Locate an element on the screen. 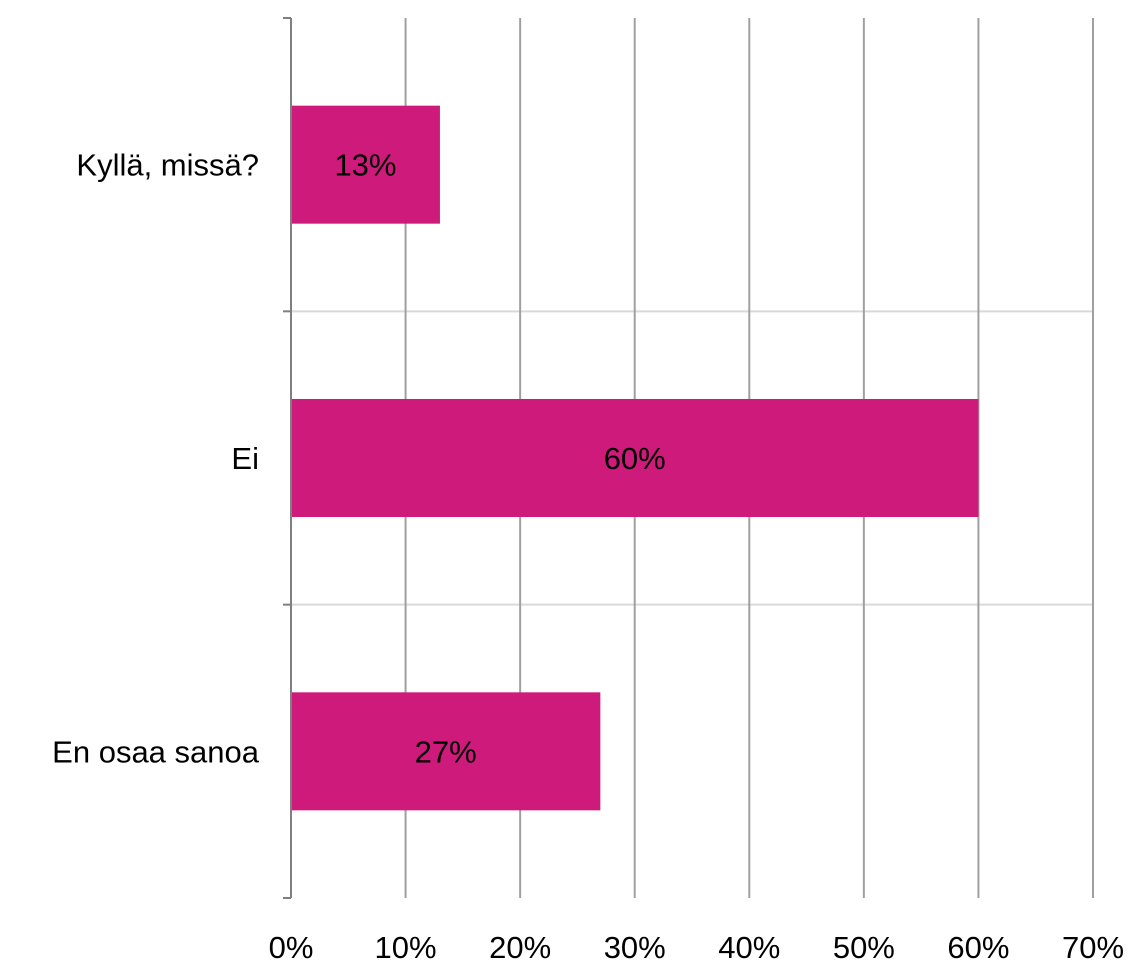  x-tick-label: 40% is located at coordinates (749, 945).